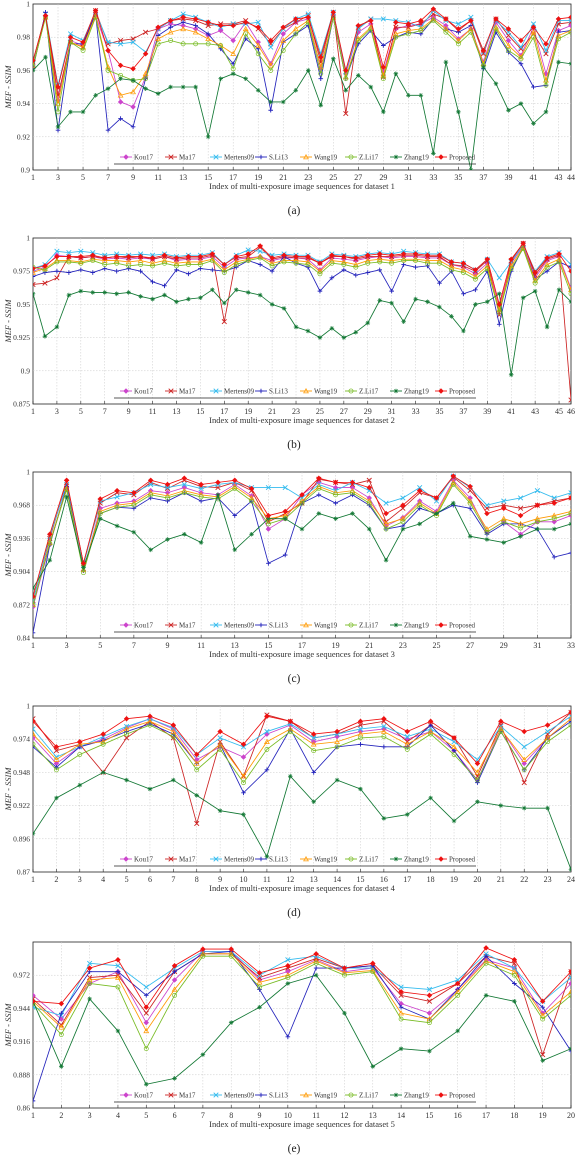 The width and height of the screenshot is (576, 1160). Describe the element at coordinates (233, 177) in the screenshot. I see `x-tick-label: 17` at that location.